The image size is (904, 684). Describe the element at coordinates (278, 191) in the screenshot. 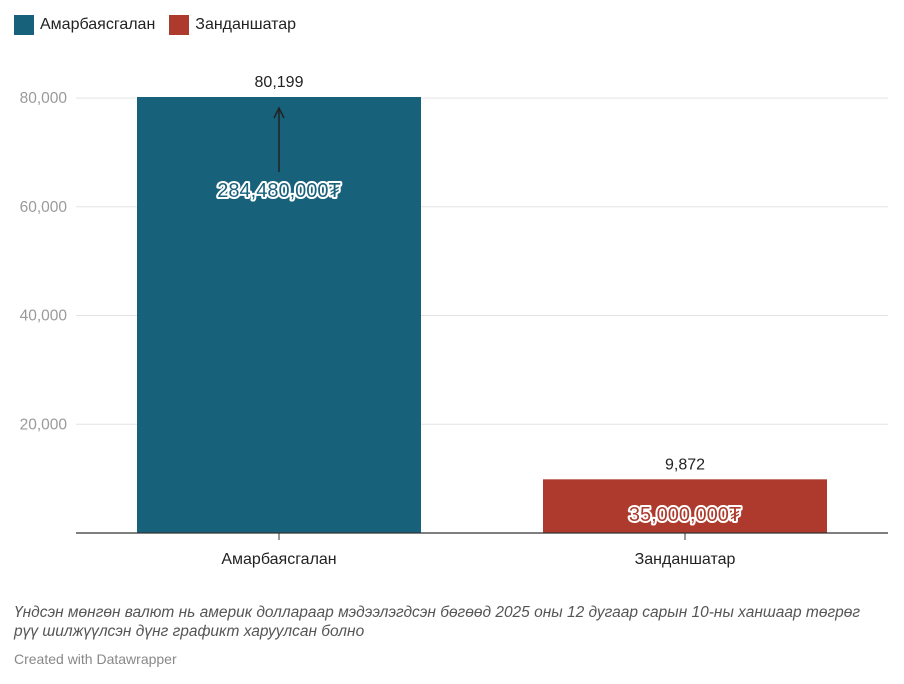

I see `annotation-label: 284,480,000₮` at that location.